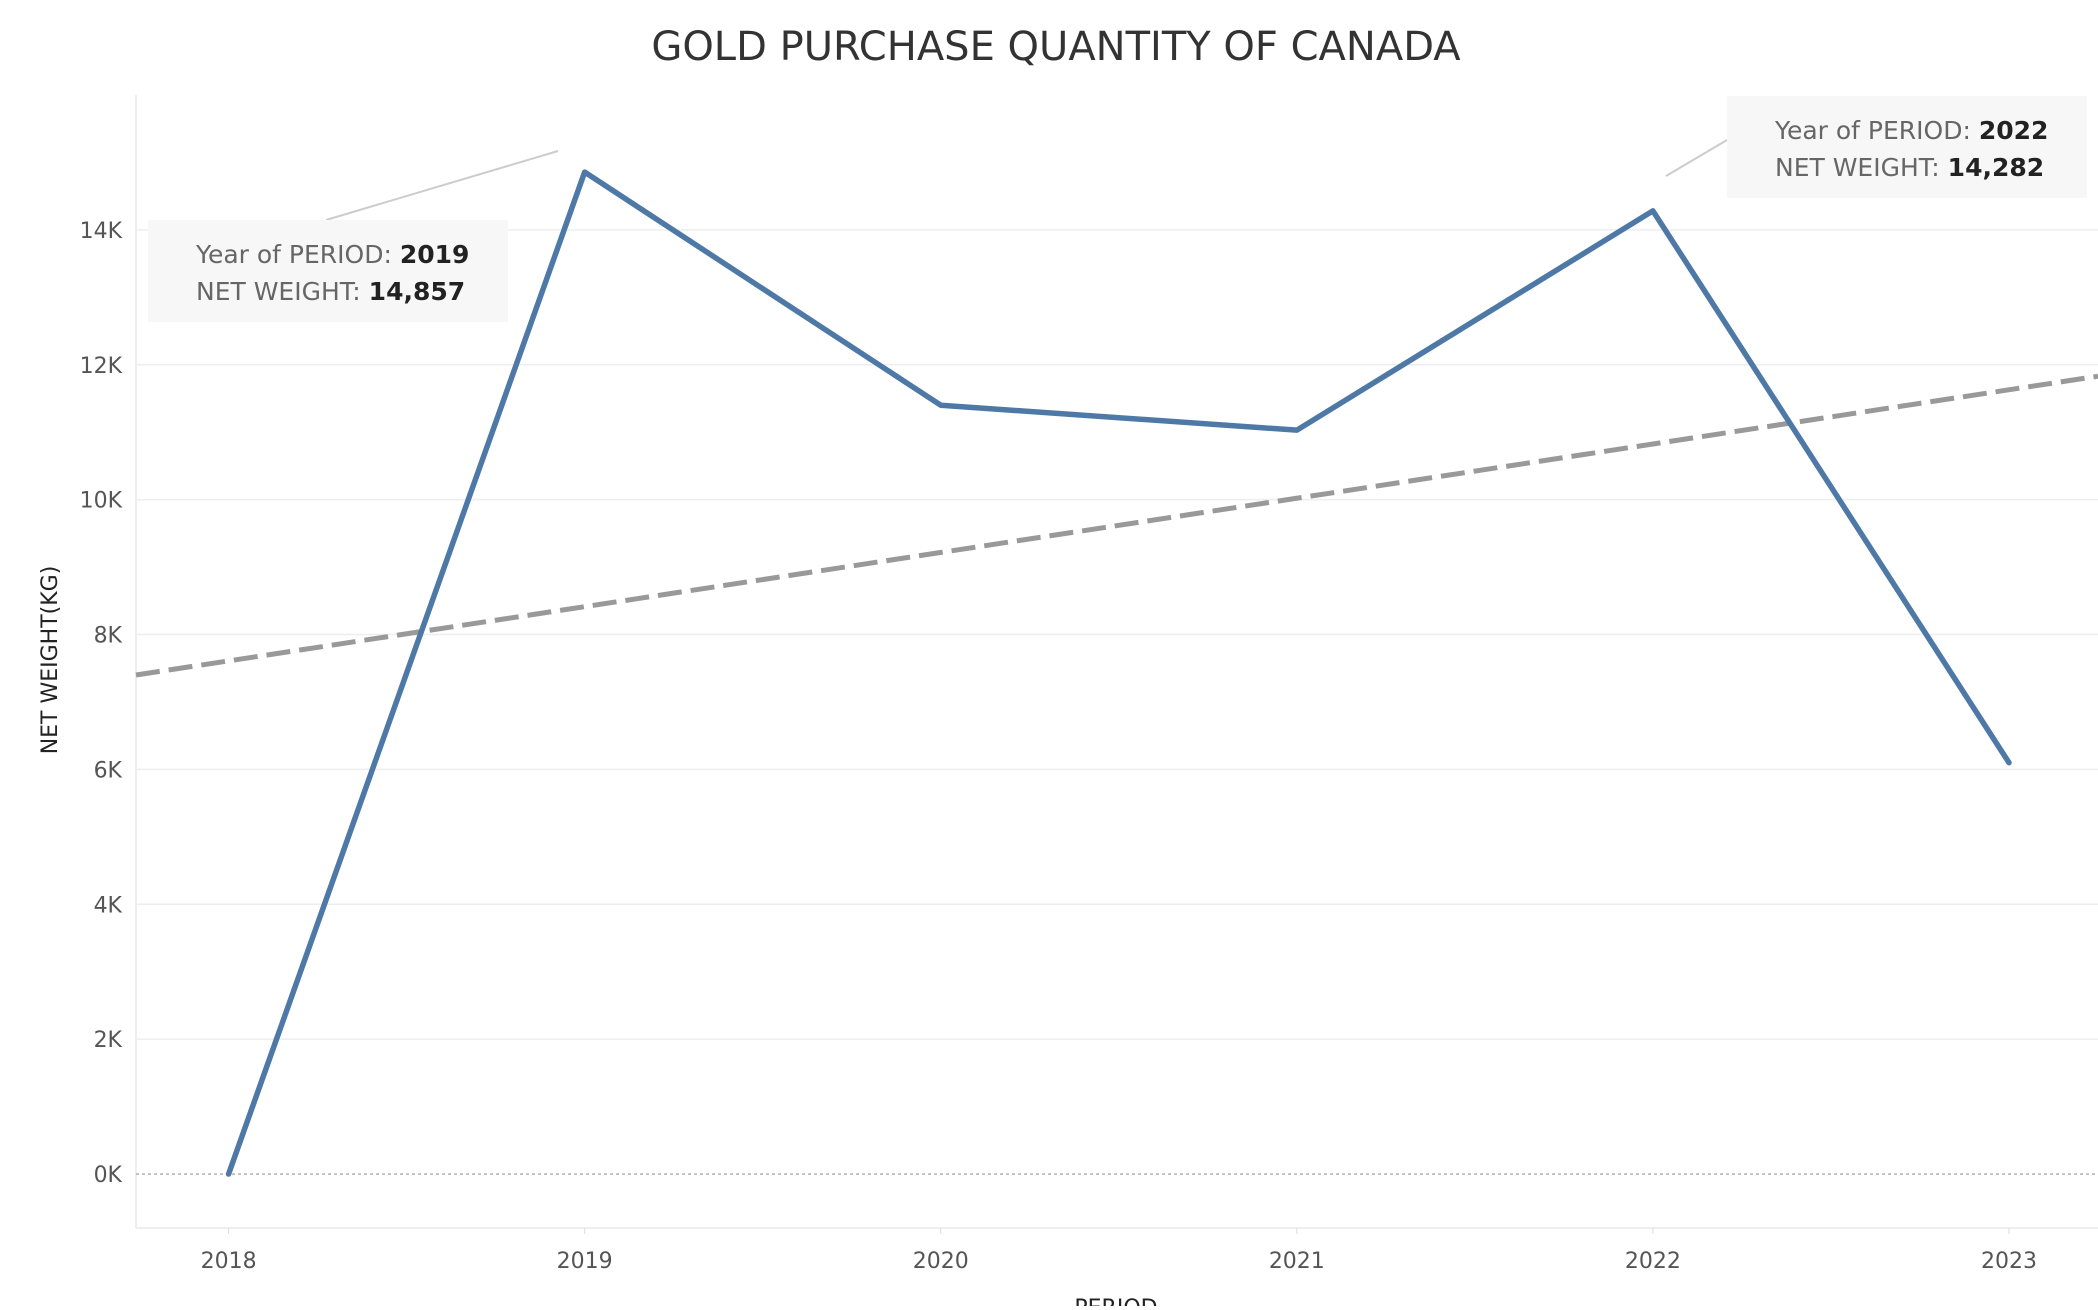 The image size is (2098, 1310). What do you see at coordinates (1996, 167) in the screenshot?
I see `tooltip-field-value: 14,282` at bounding box center [1996, 167].